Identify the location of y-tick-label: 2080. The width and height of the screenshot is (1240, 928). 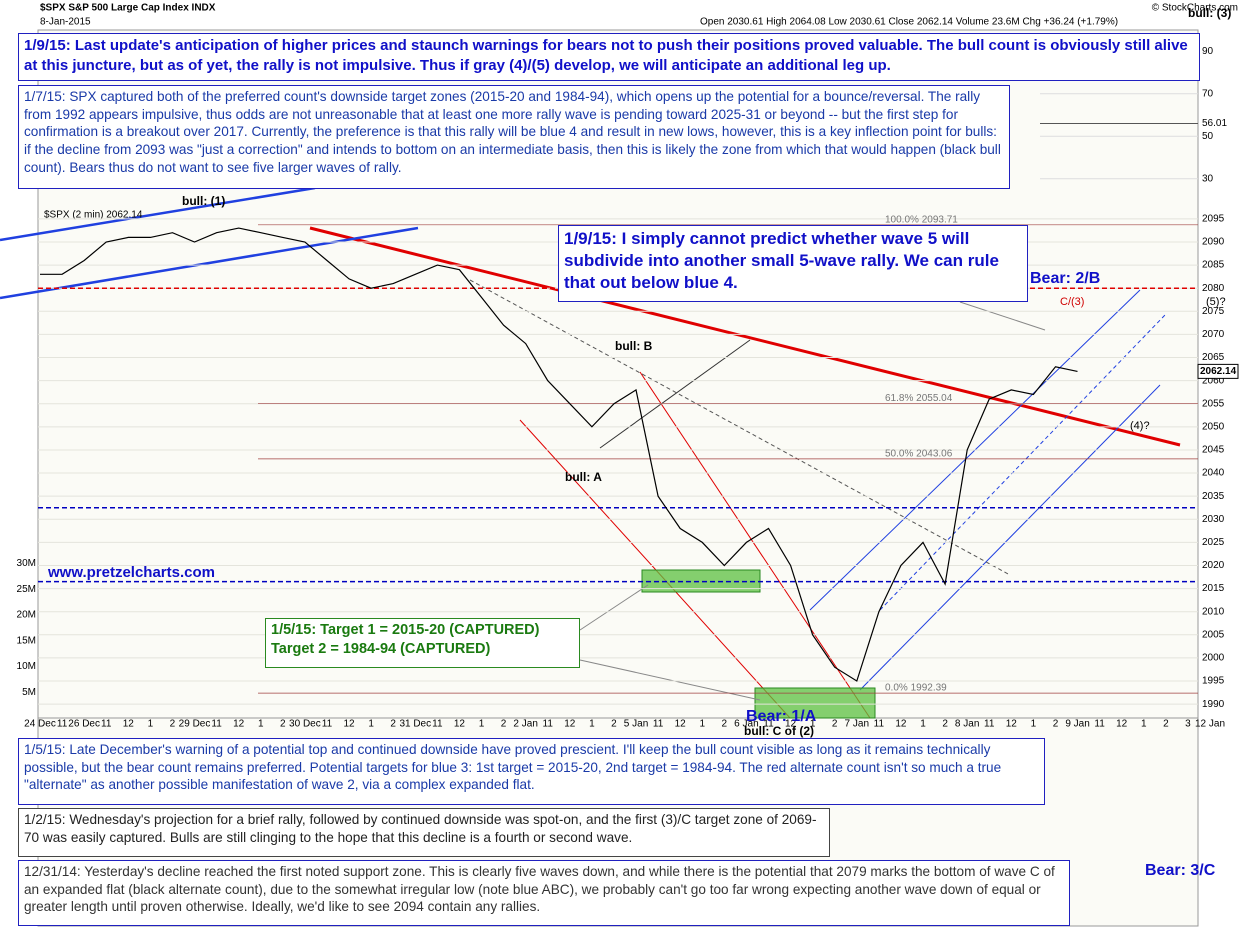
(1213, 288).